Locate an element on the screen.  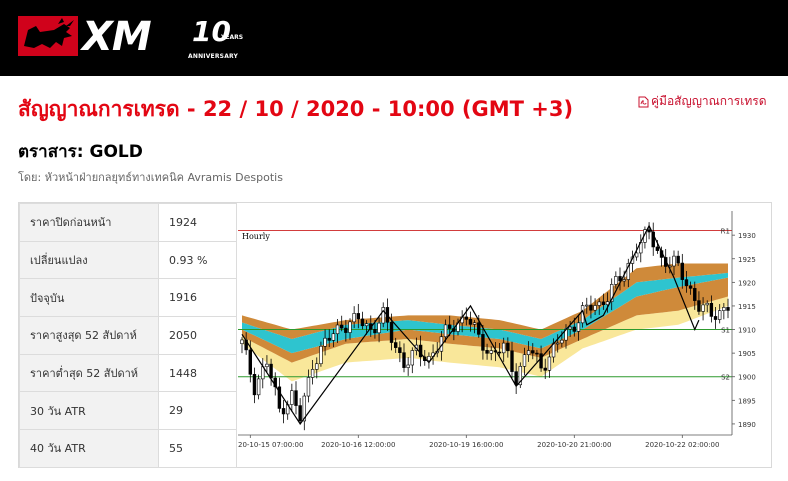
x-tick-label: 20-10-15 07:00:00 is located at coordinates (270, 445).